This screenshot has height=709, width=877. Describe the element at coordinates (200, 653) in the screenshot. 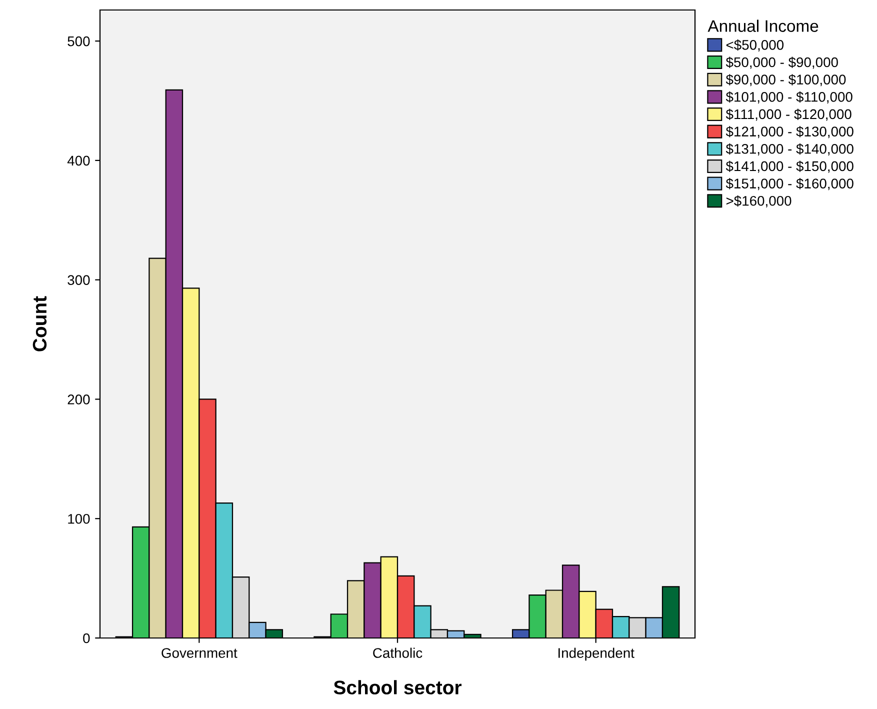

I see `x-tick-label: Government` at that location.